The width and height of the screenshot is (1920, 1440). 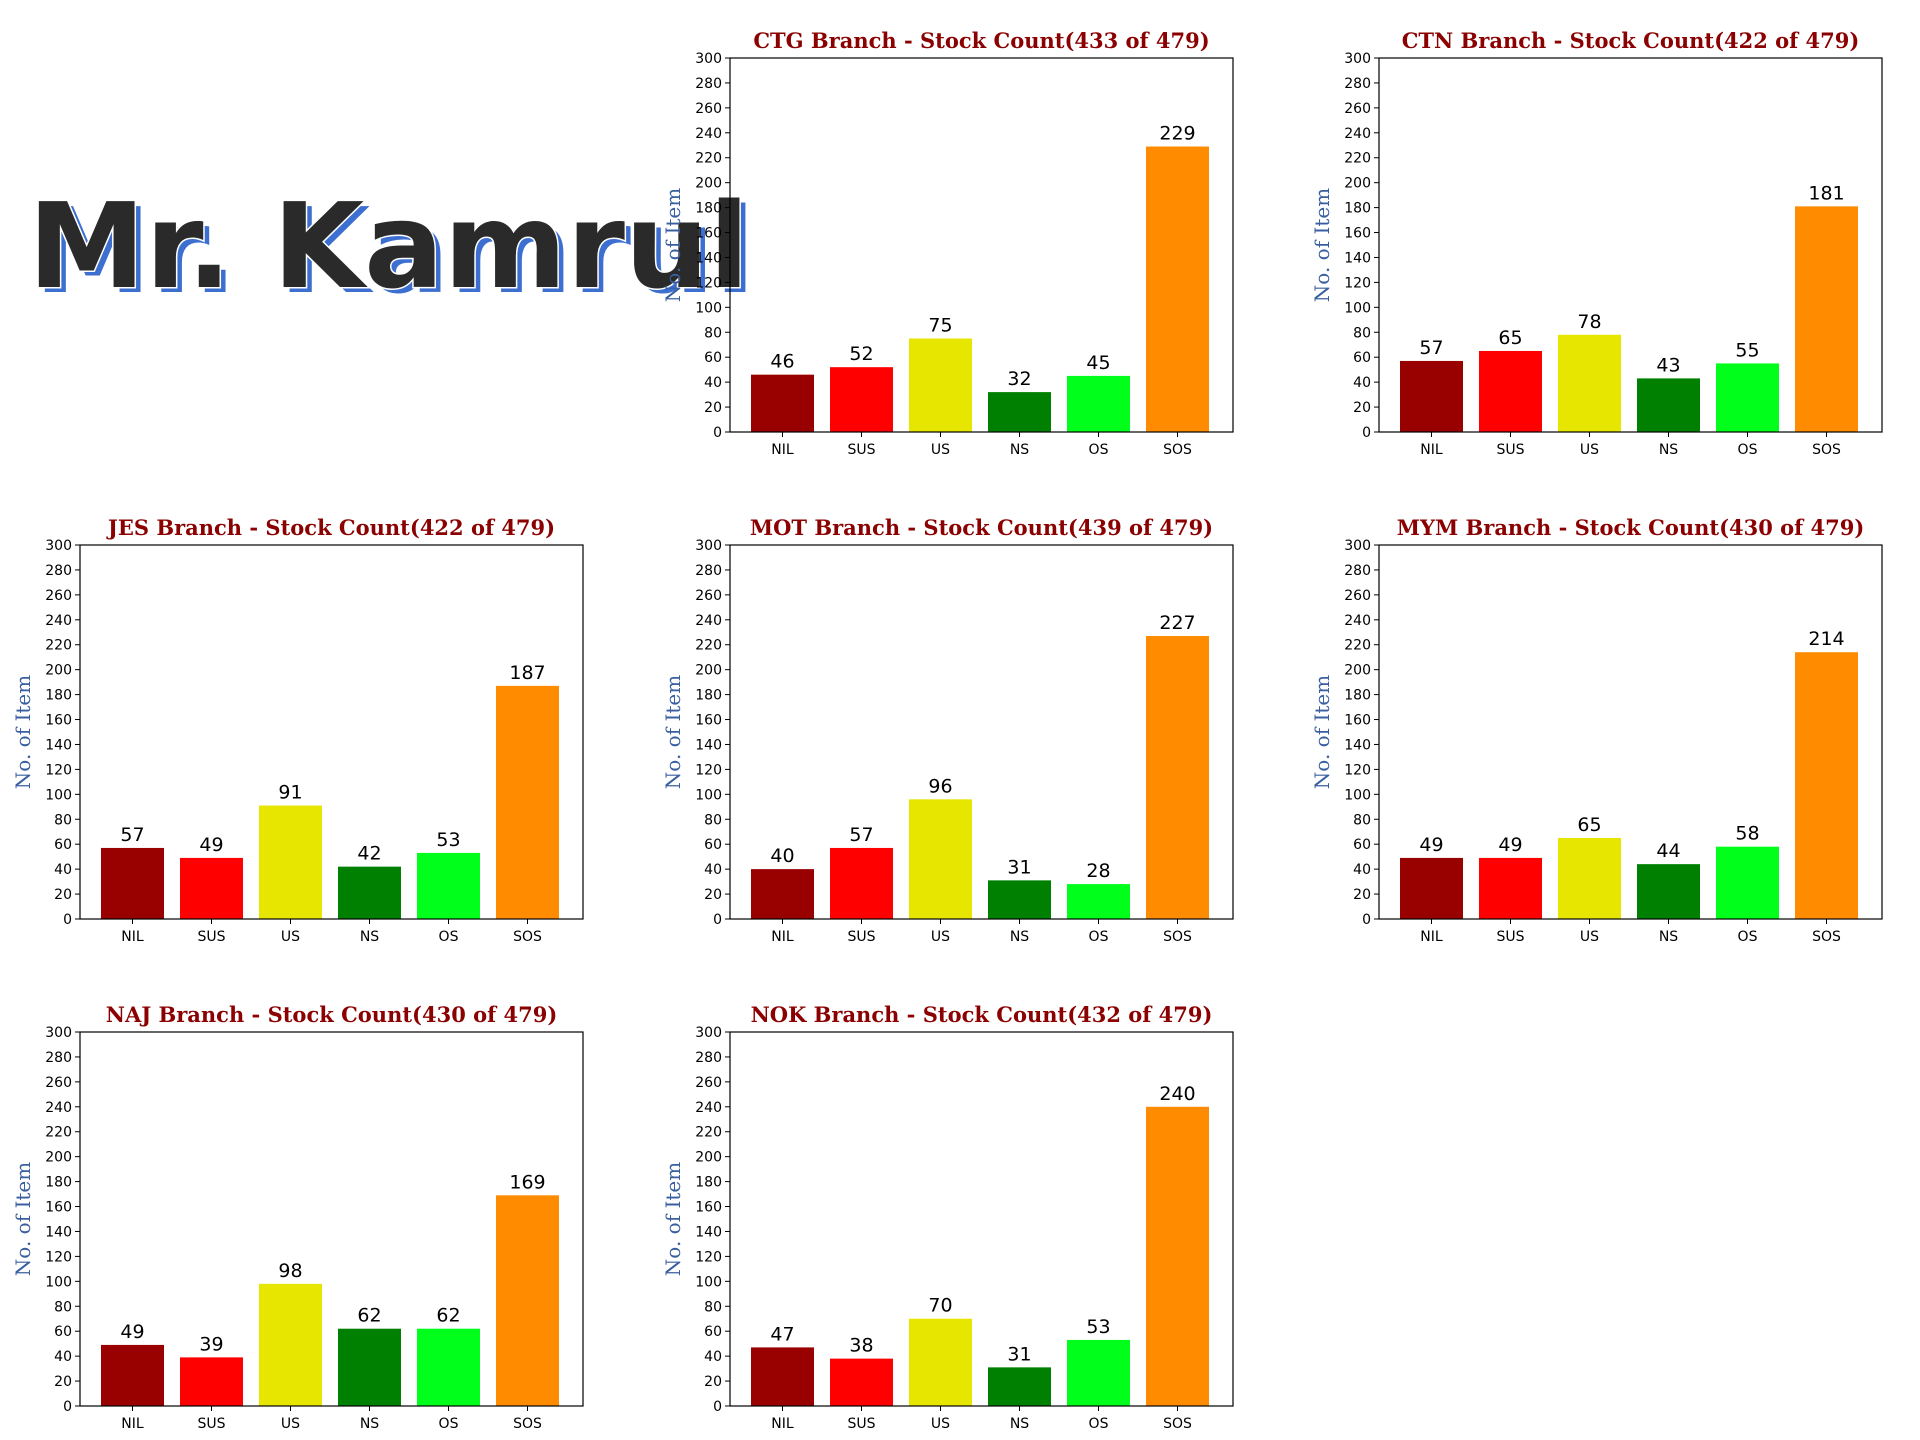 I want to click on bar-value-label: 49, so click(x=211, y=845).